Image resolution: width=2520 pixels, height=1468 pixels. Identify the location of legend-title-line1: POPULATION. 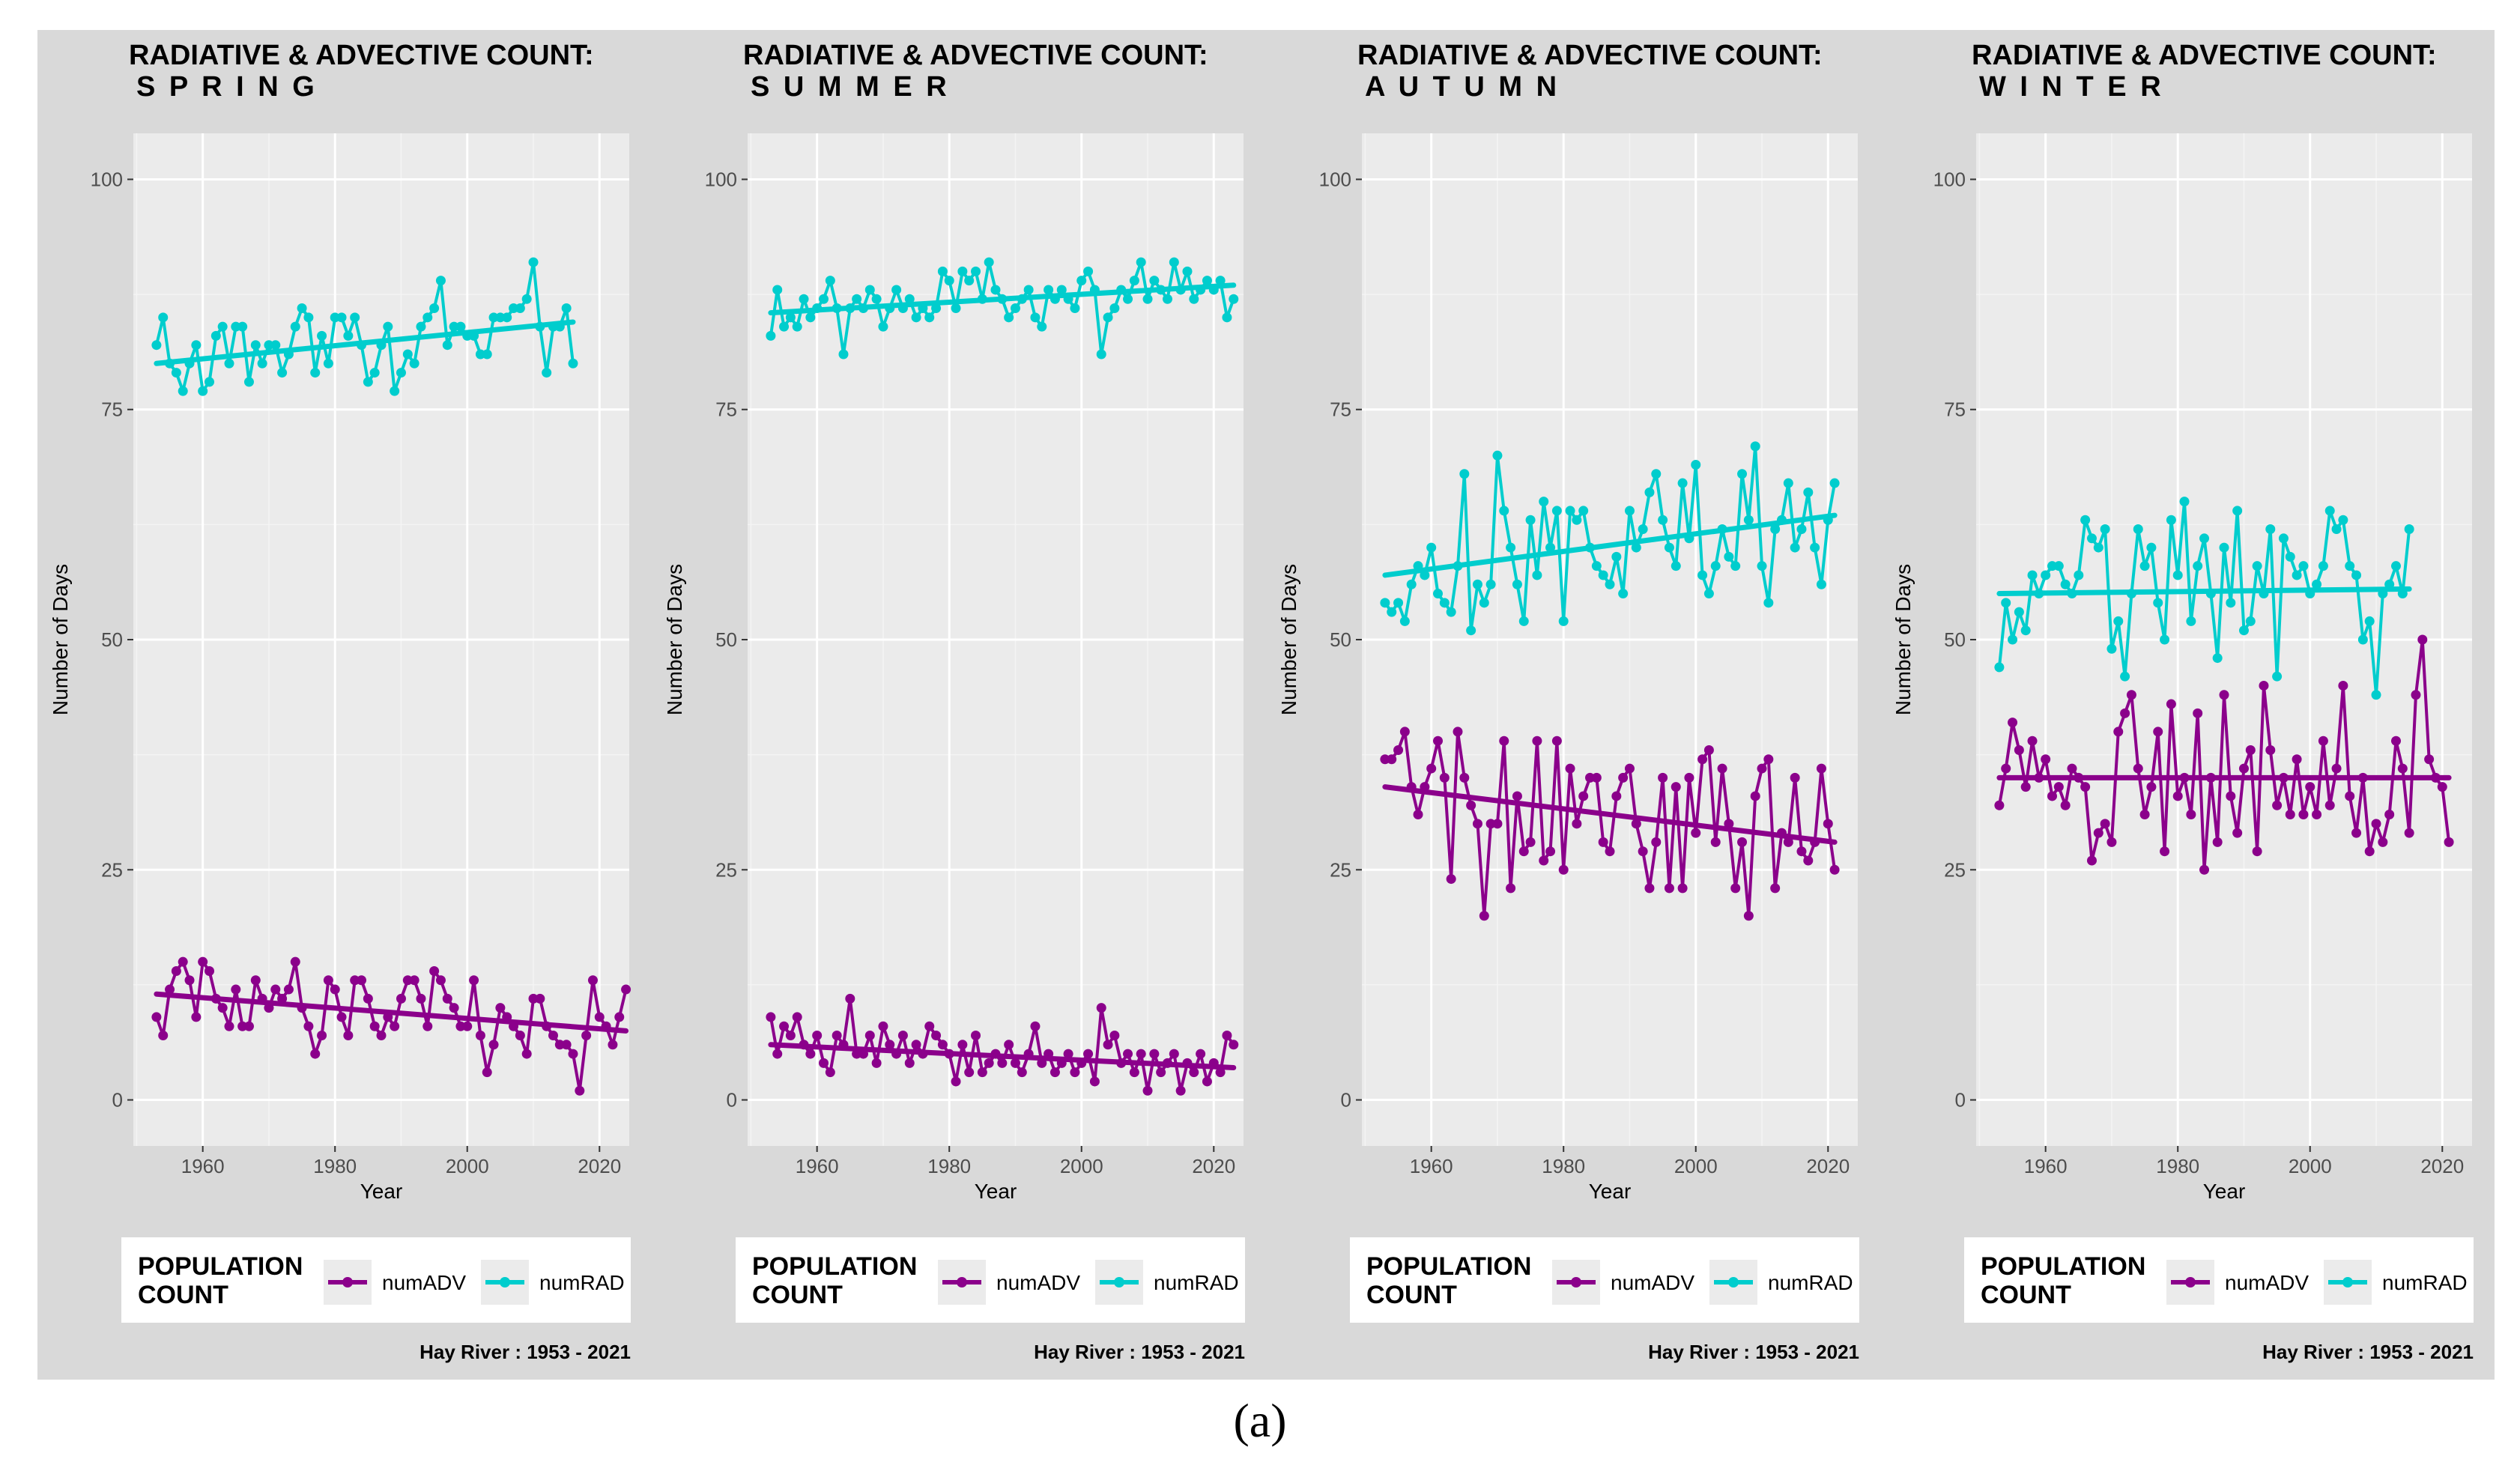
(220, 1266).